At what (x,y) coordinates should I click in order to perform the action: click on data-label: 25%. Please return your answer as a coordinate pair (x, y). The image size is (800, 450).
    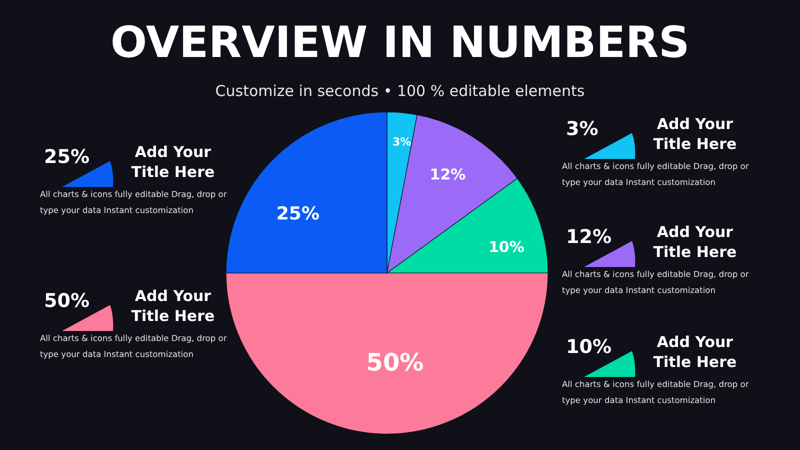
    Looking at the image, I should click on (298, 213).